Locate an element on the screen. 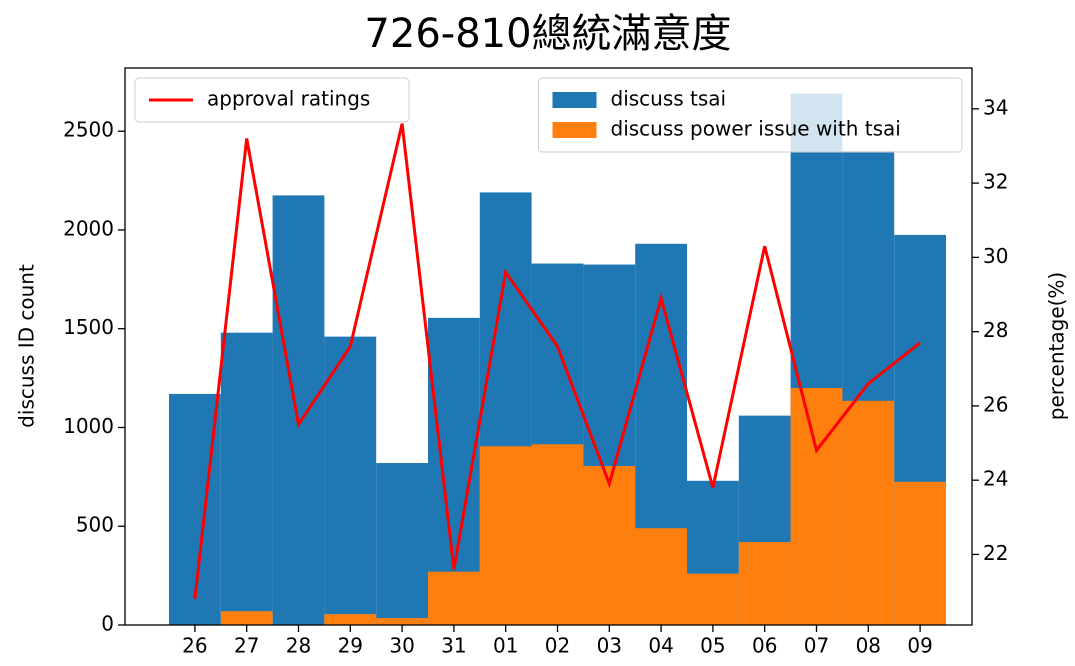 The width and height of the screenshot is (1075, 666). x-tick-label: 05 is located at coordinates (712, 646).